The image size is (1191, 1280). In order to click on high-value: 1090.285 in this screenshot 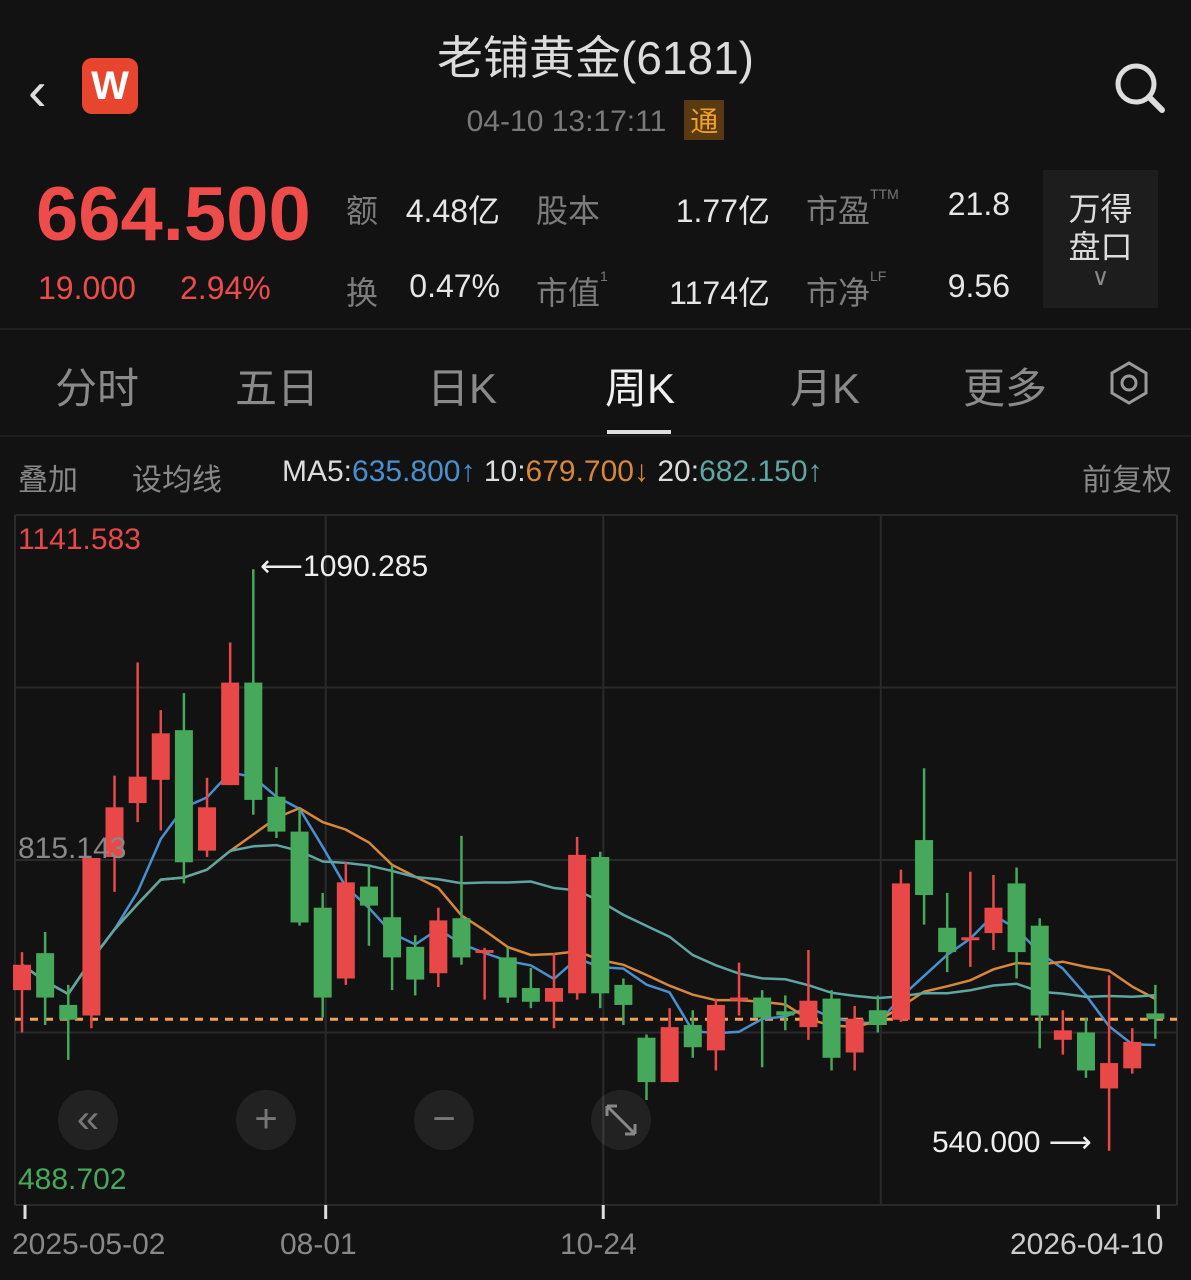, I will do `click(366, 566)`.